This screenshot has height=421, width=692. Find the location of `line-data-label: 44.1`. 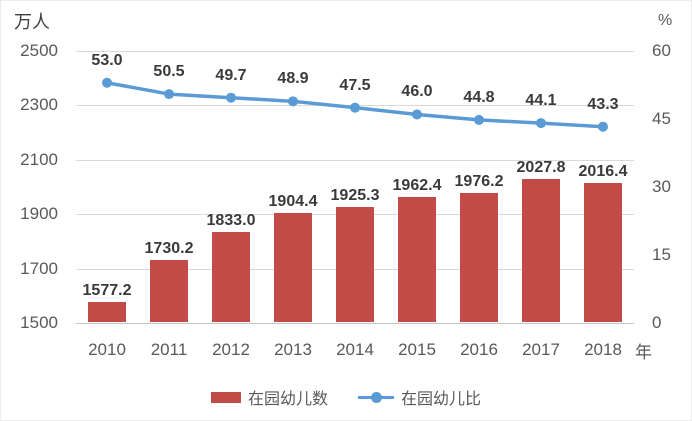

line-data-label: 44.1 is located at coordinates (541, 101).